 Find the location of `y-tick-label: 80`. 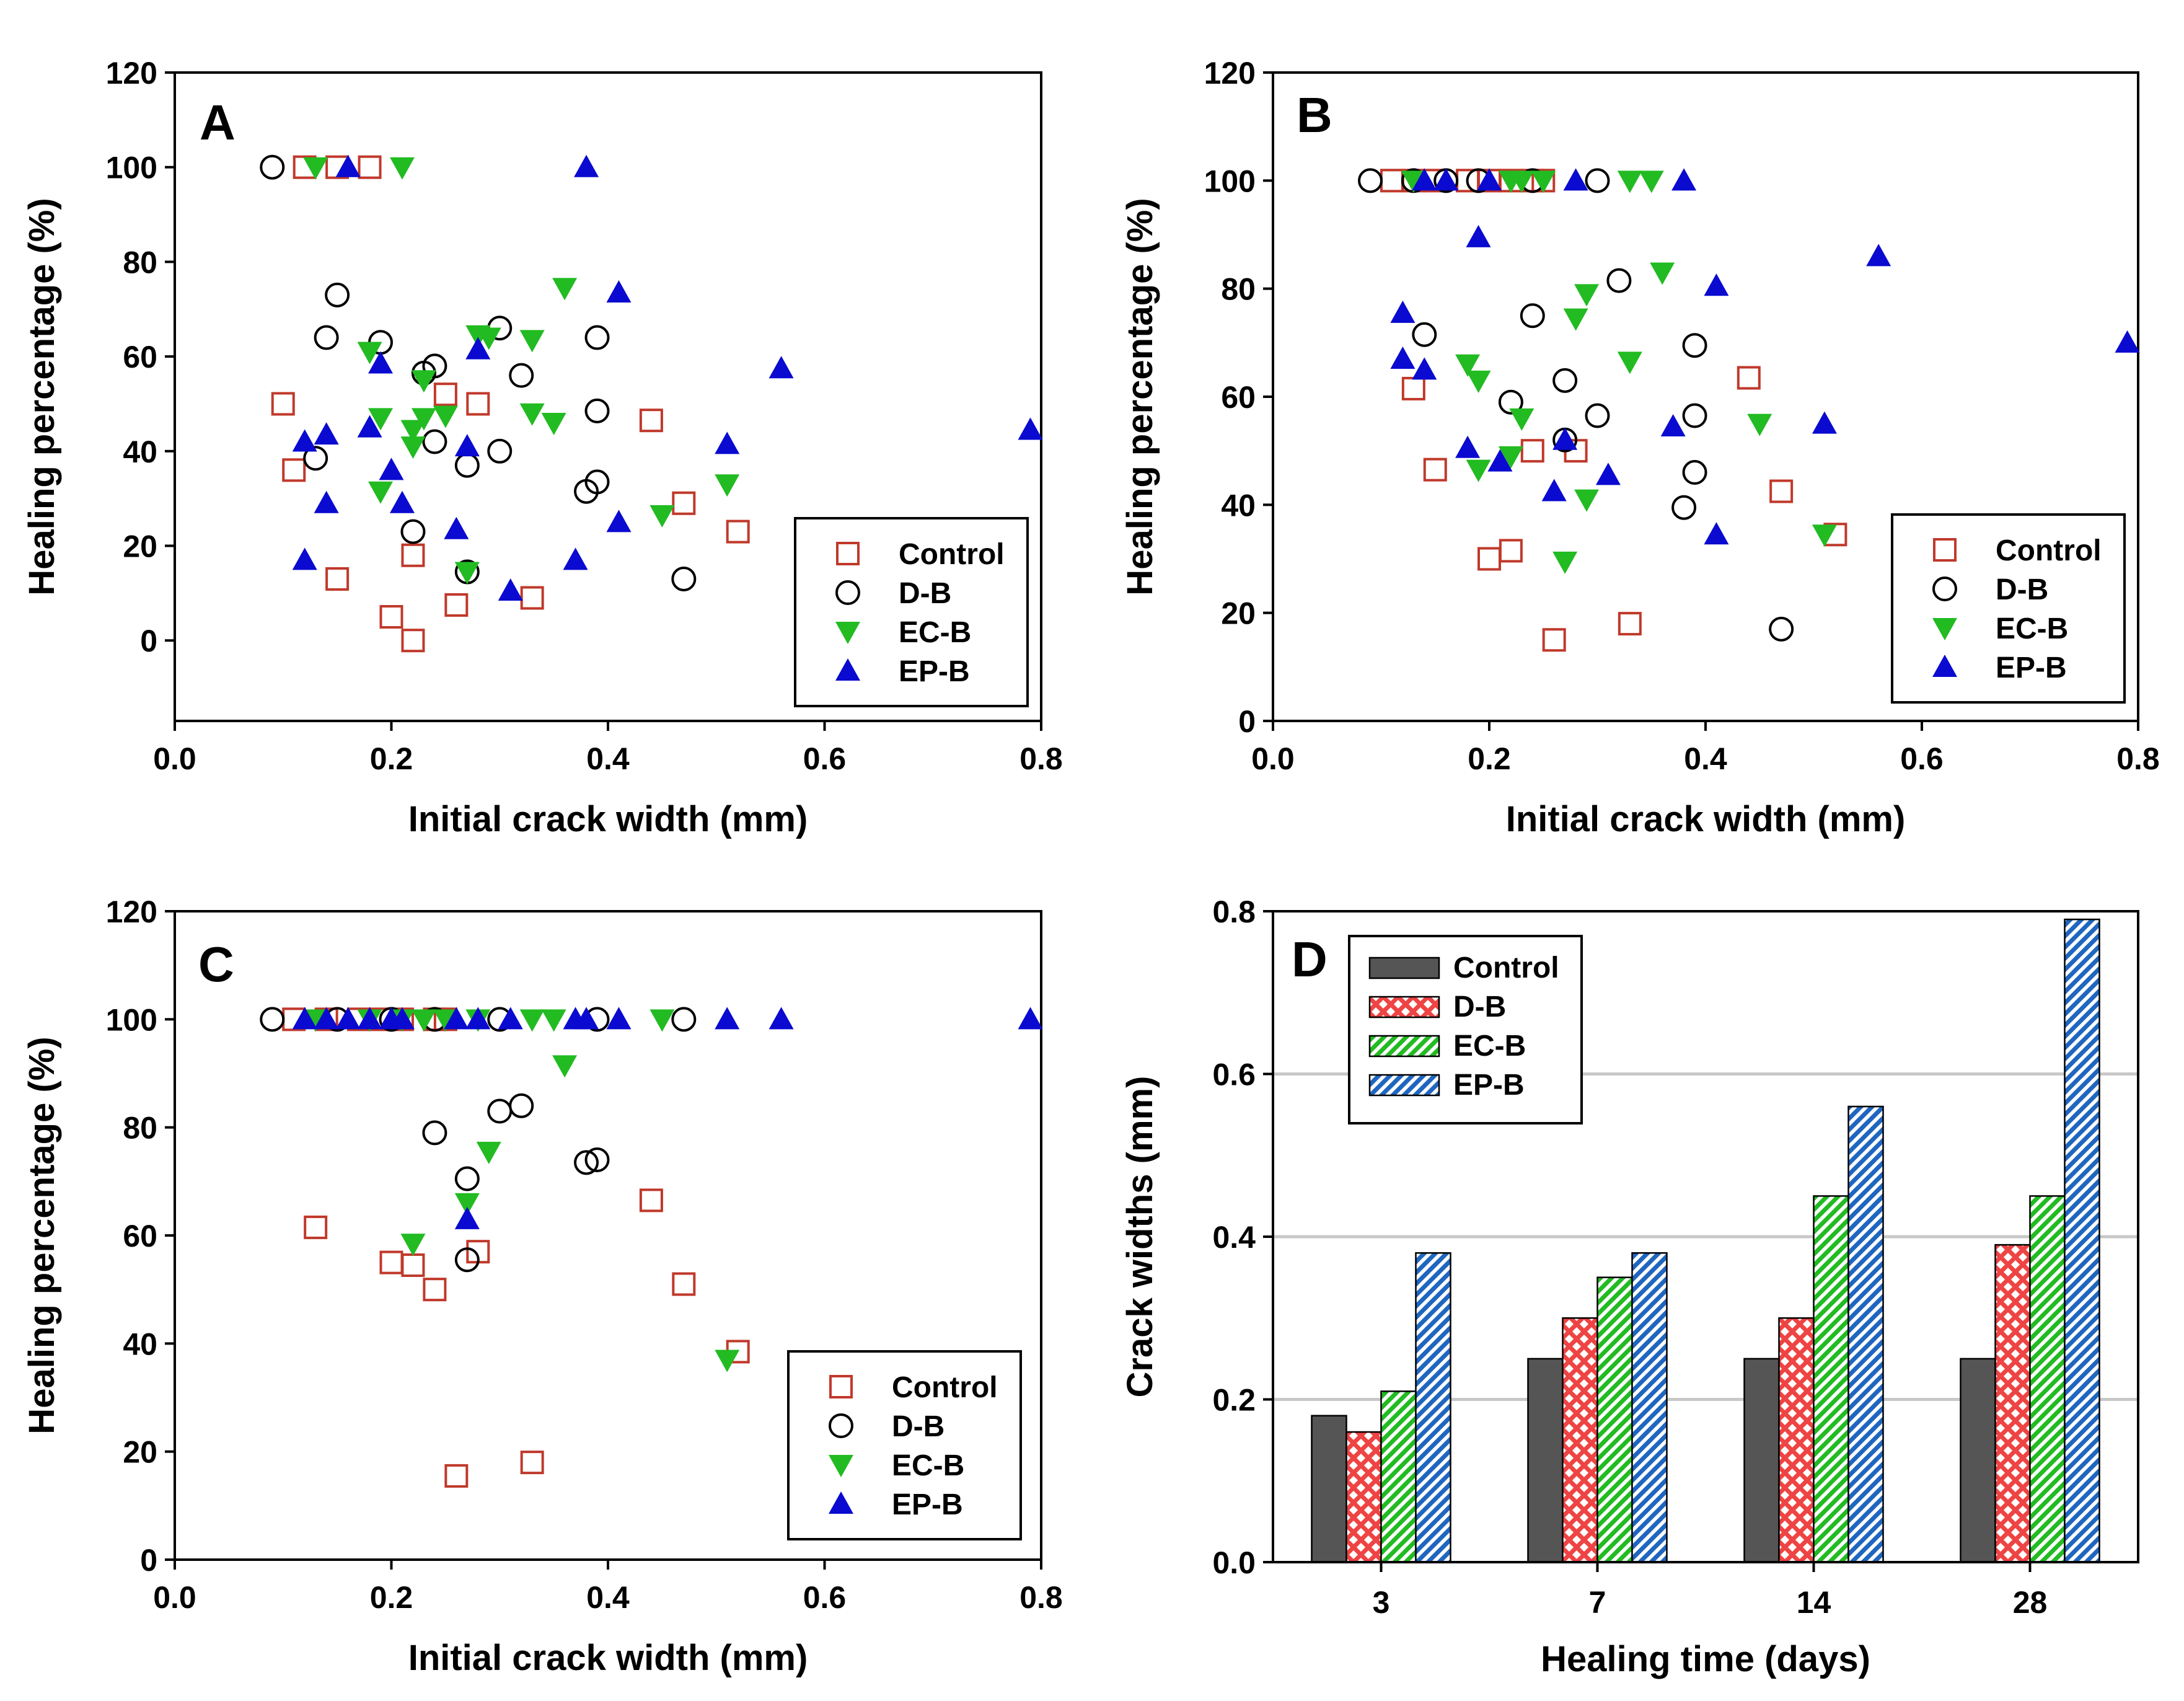

y-tick-label: 80 is located at coordinates (140, 263).